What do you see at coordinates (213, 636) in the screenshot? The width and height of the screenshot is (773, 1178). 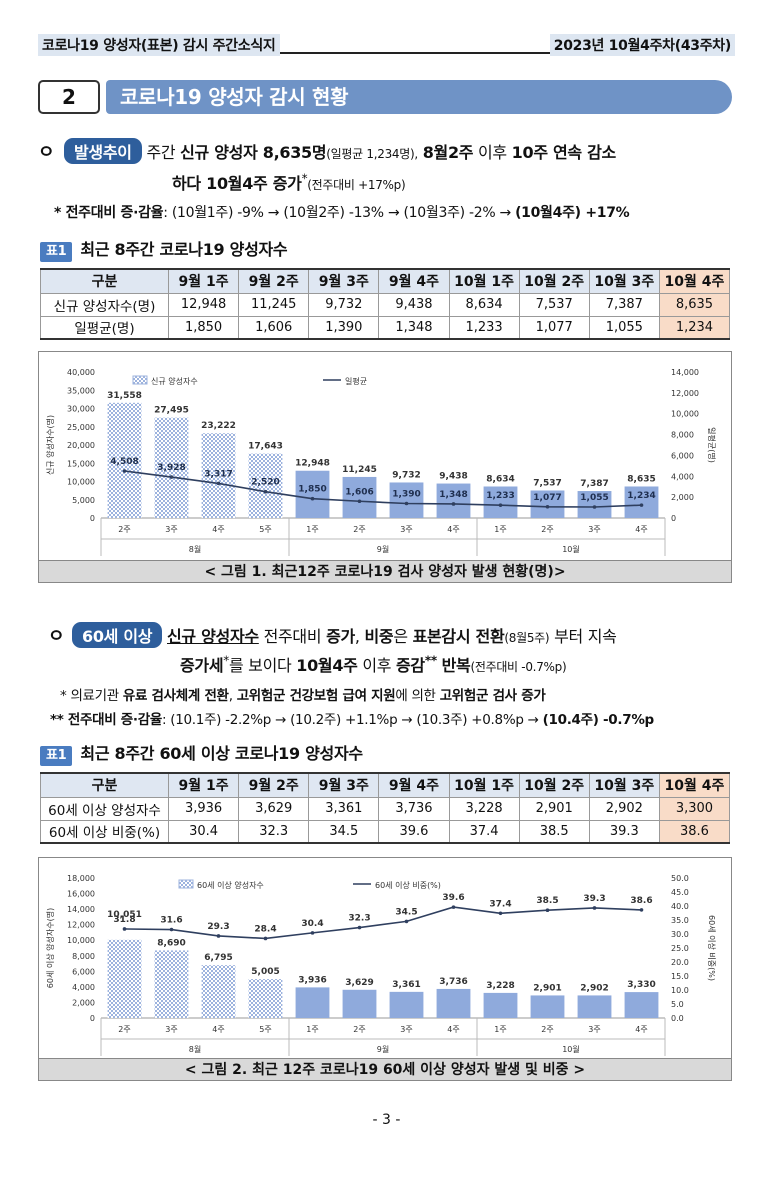 I see `text: 신규 양성자수` at bounding box center [213, 636].